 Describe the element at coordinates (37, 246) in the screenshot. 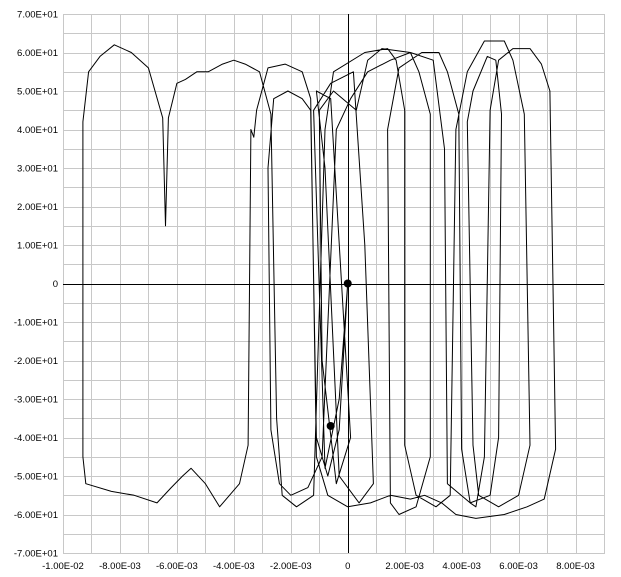

I see `y-tick-label: 1.00E+01` at that location.